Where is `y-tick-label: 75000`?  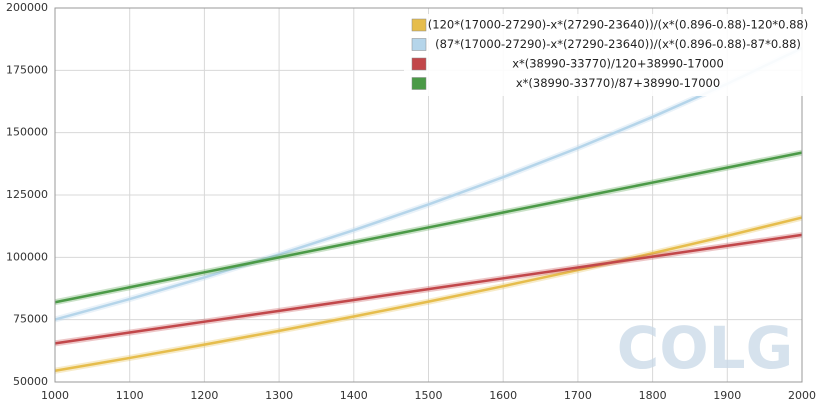 y-tick-label: 75000 is located at coordinates (30, 319).